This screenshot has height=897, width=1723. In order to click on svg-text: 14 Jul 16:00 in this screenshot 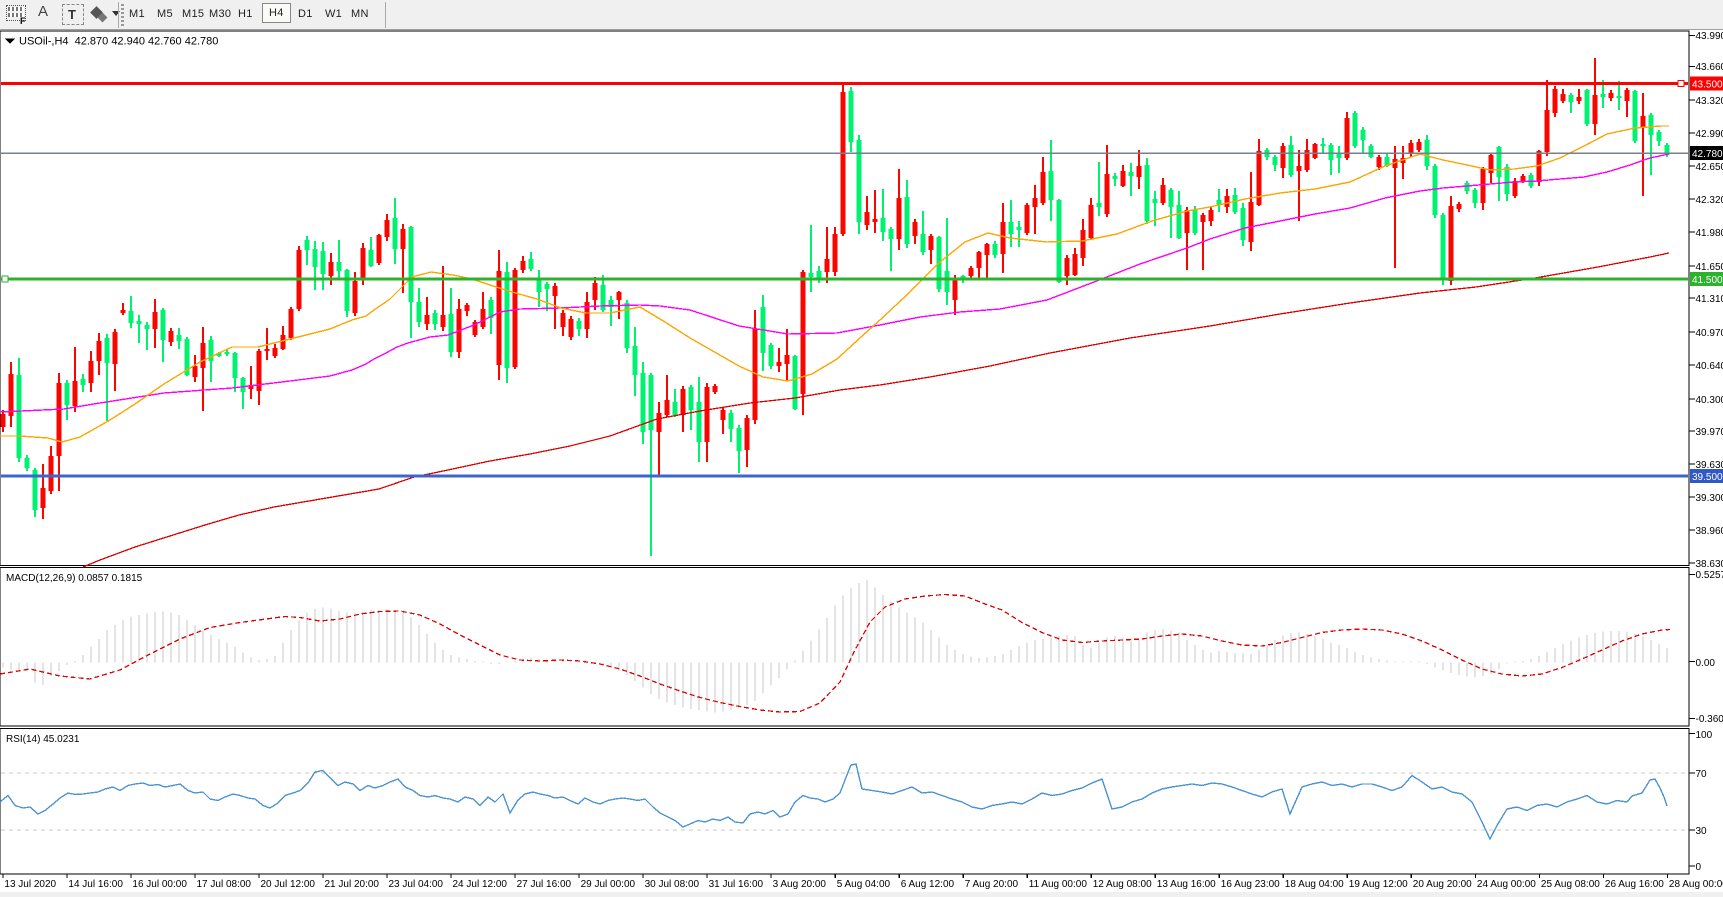, I will do `click(95, 884)`.